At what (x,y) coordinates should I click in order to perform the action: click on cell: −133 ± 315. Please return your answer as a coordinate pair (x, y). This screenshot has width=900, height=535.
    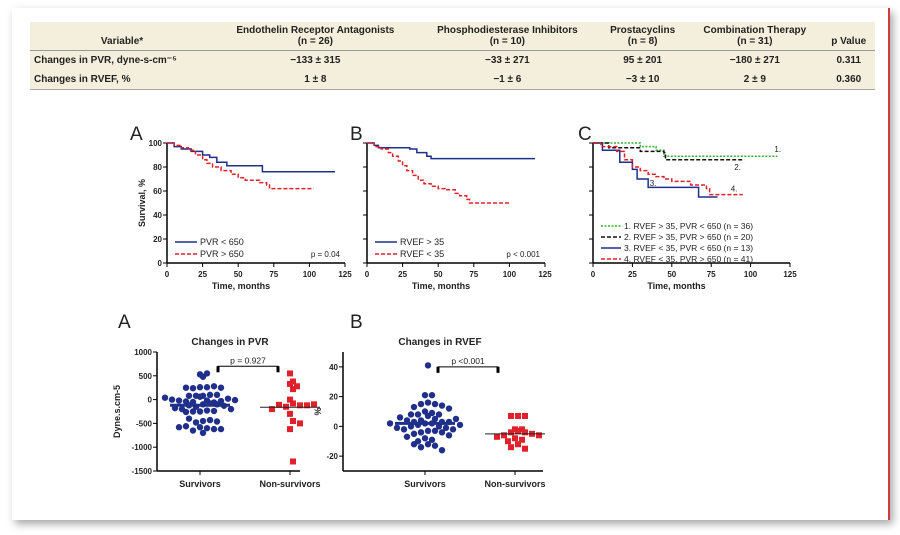
    Looking at the image, I should click on (315, 60).